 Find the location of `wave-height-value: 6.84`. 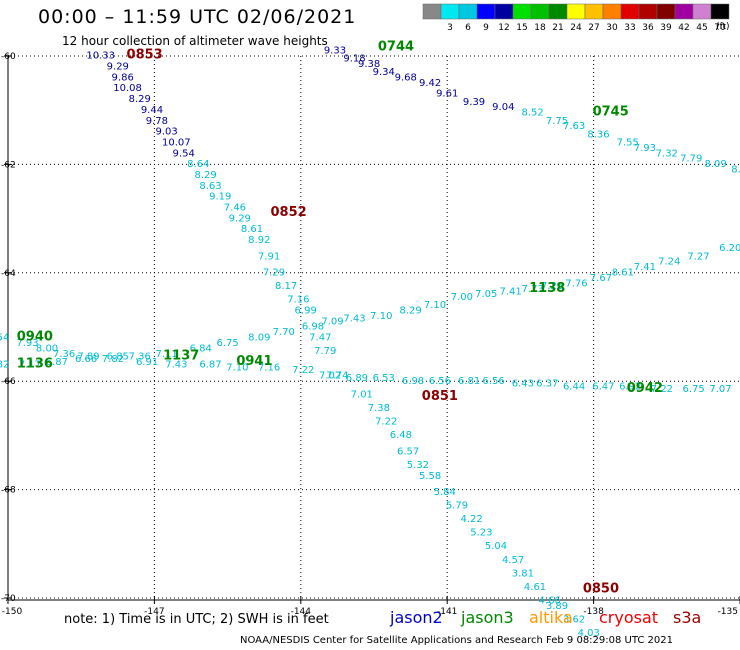

wave-height-value: 6.84 is located at coordinates (201, 348).